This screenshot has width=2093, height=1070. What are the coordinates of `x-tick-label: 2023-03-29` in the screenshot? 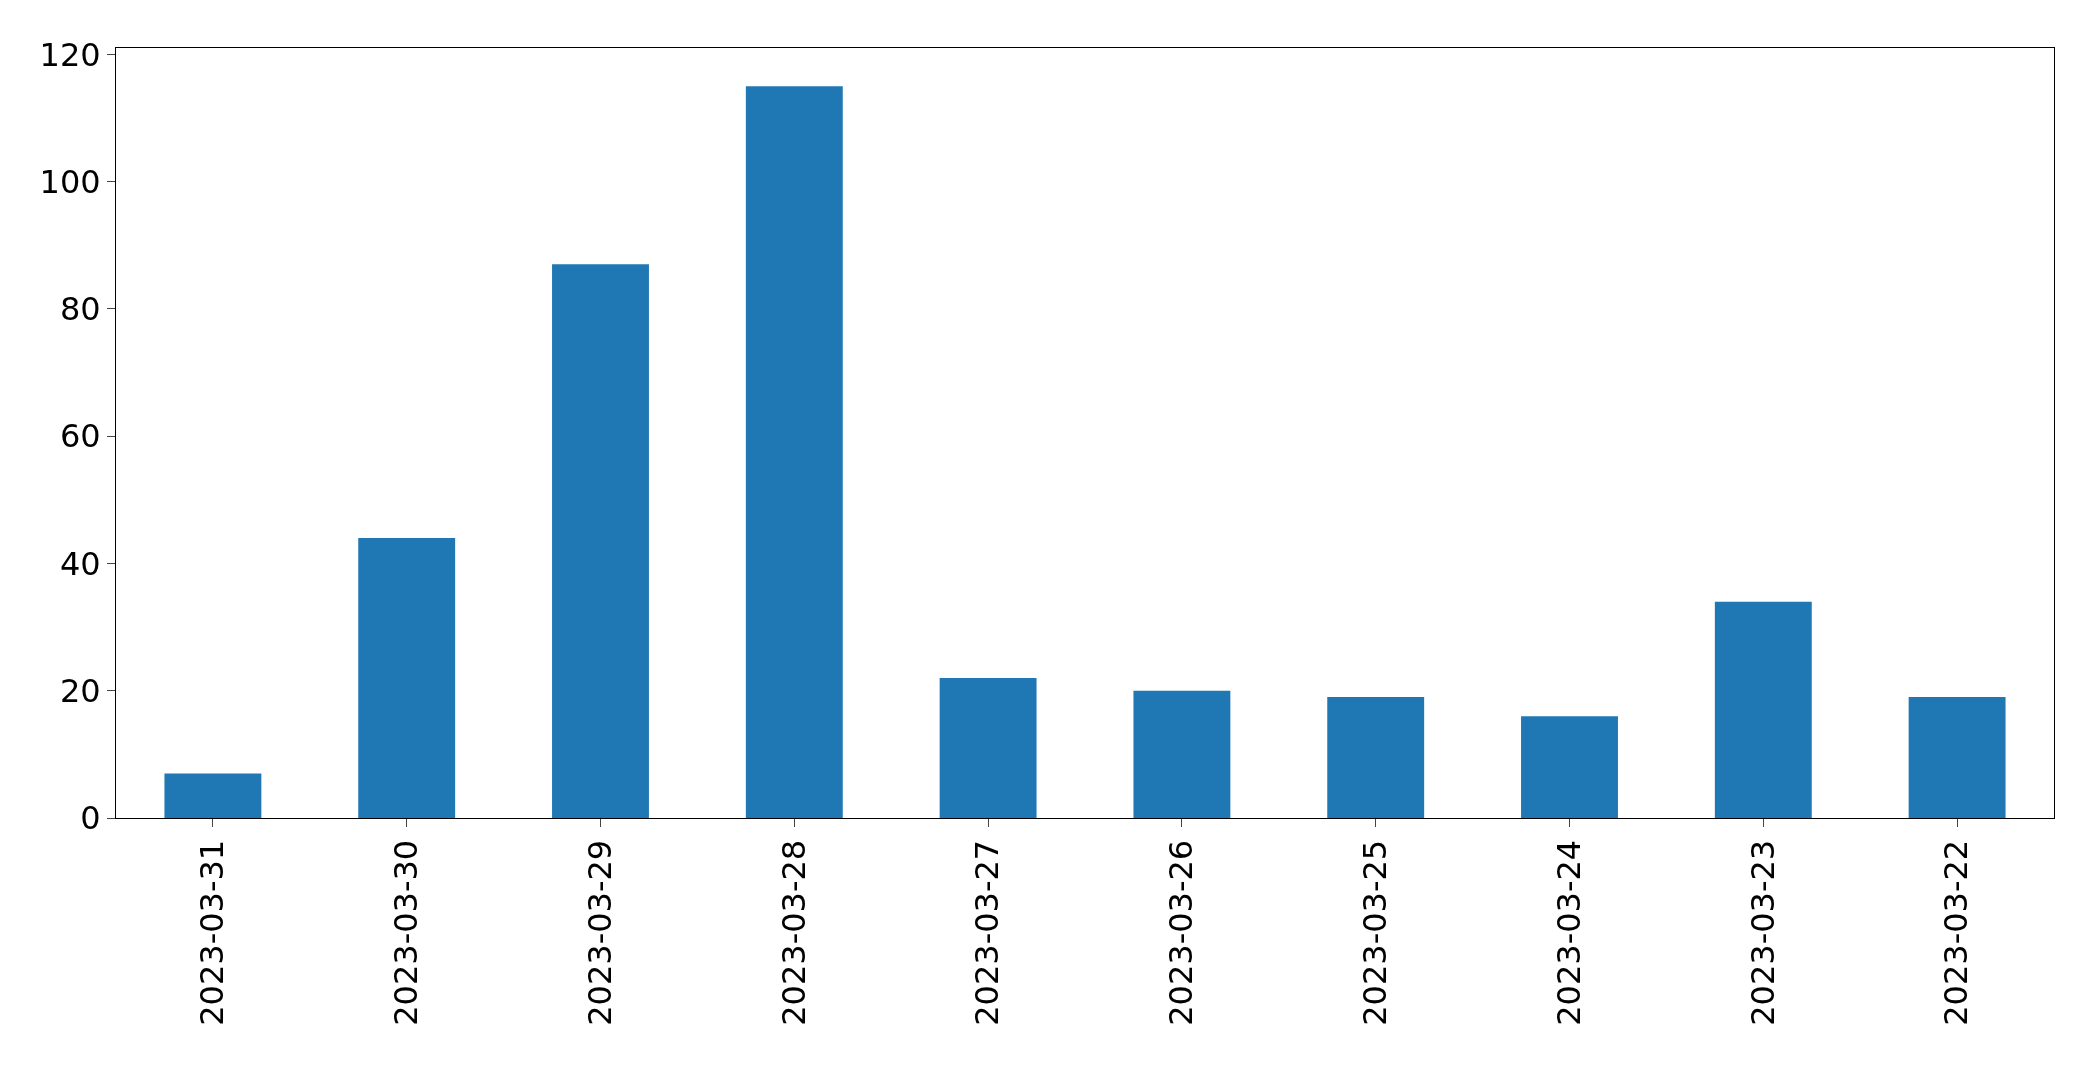 It's located at (599, 932).